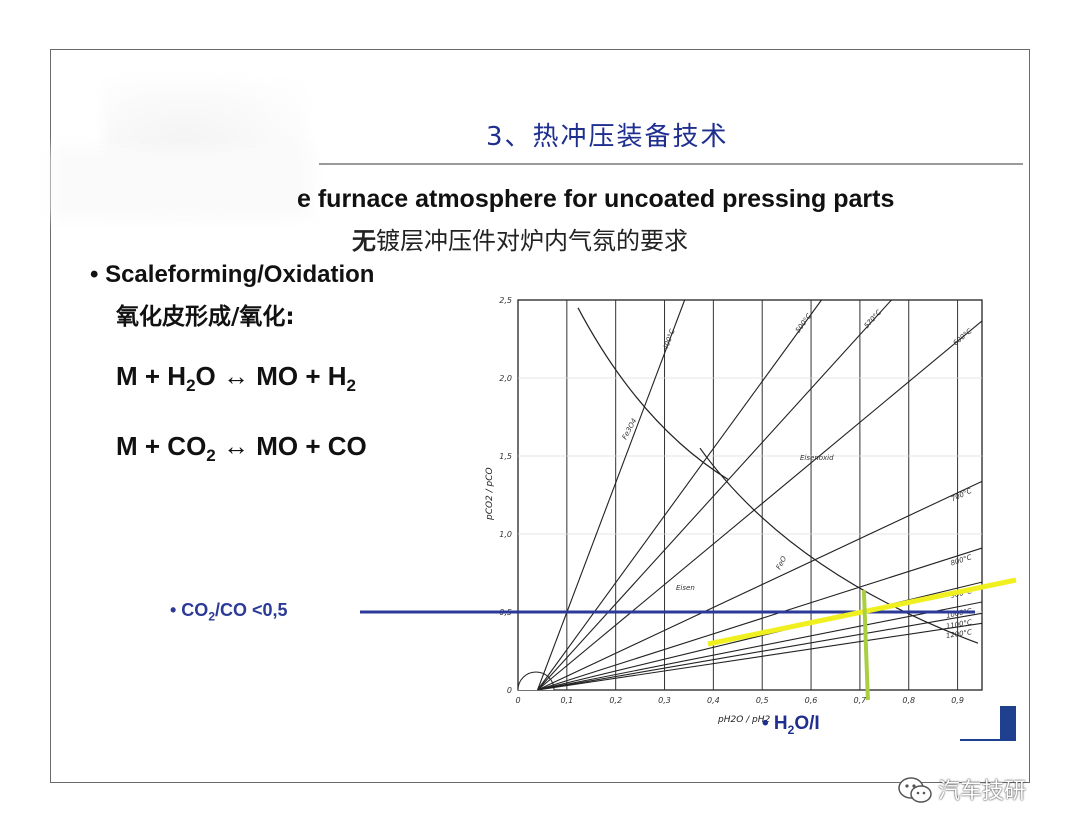  What do you see at coordinates (232, 274) in the screenshot?
I see `bullet-scaleforming: • Scaleforming/Oxidation` at bounding box center [232, 274].